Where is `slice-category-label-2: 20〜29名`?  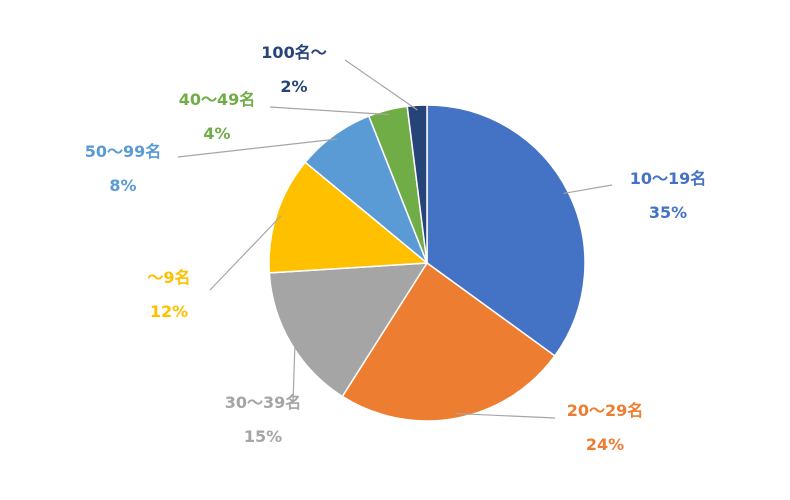 slice-category-label-2: 20〜29名 is located at coordinates (605, 410).